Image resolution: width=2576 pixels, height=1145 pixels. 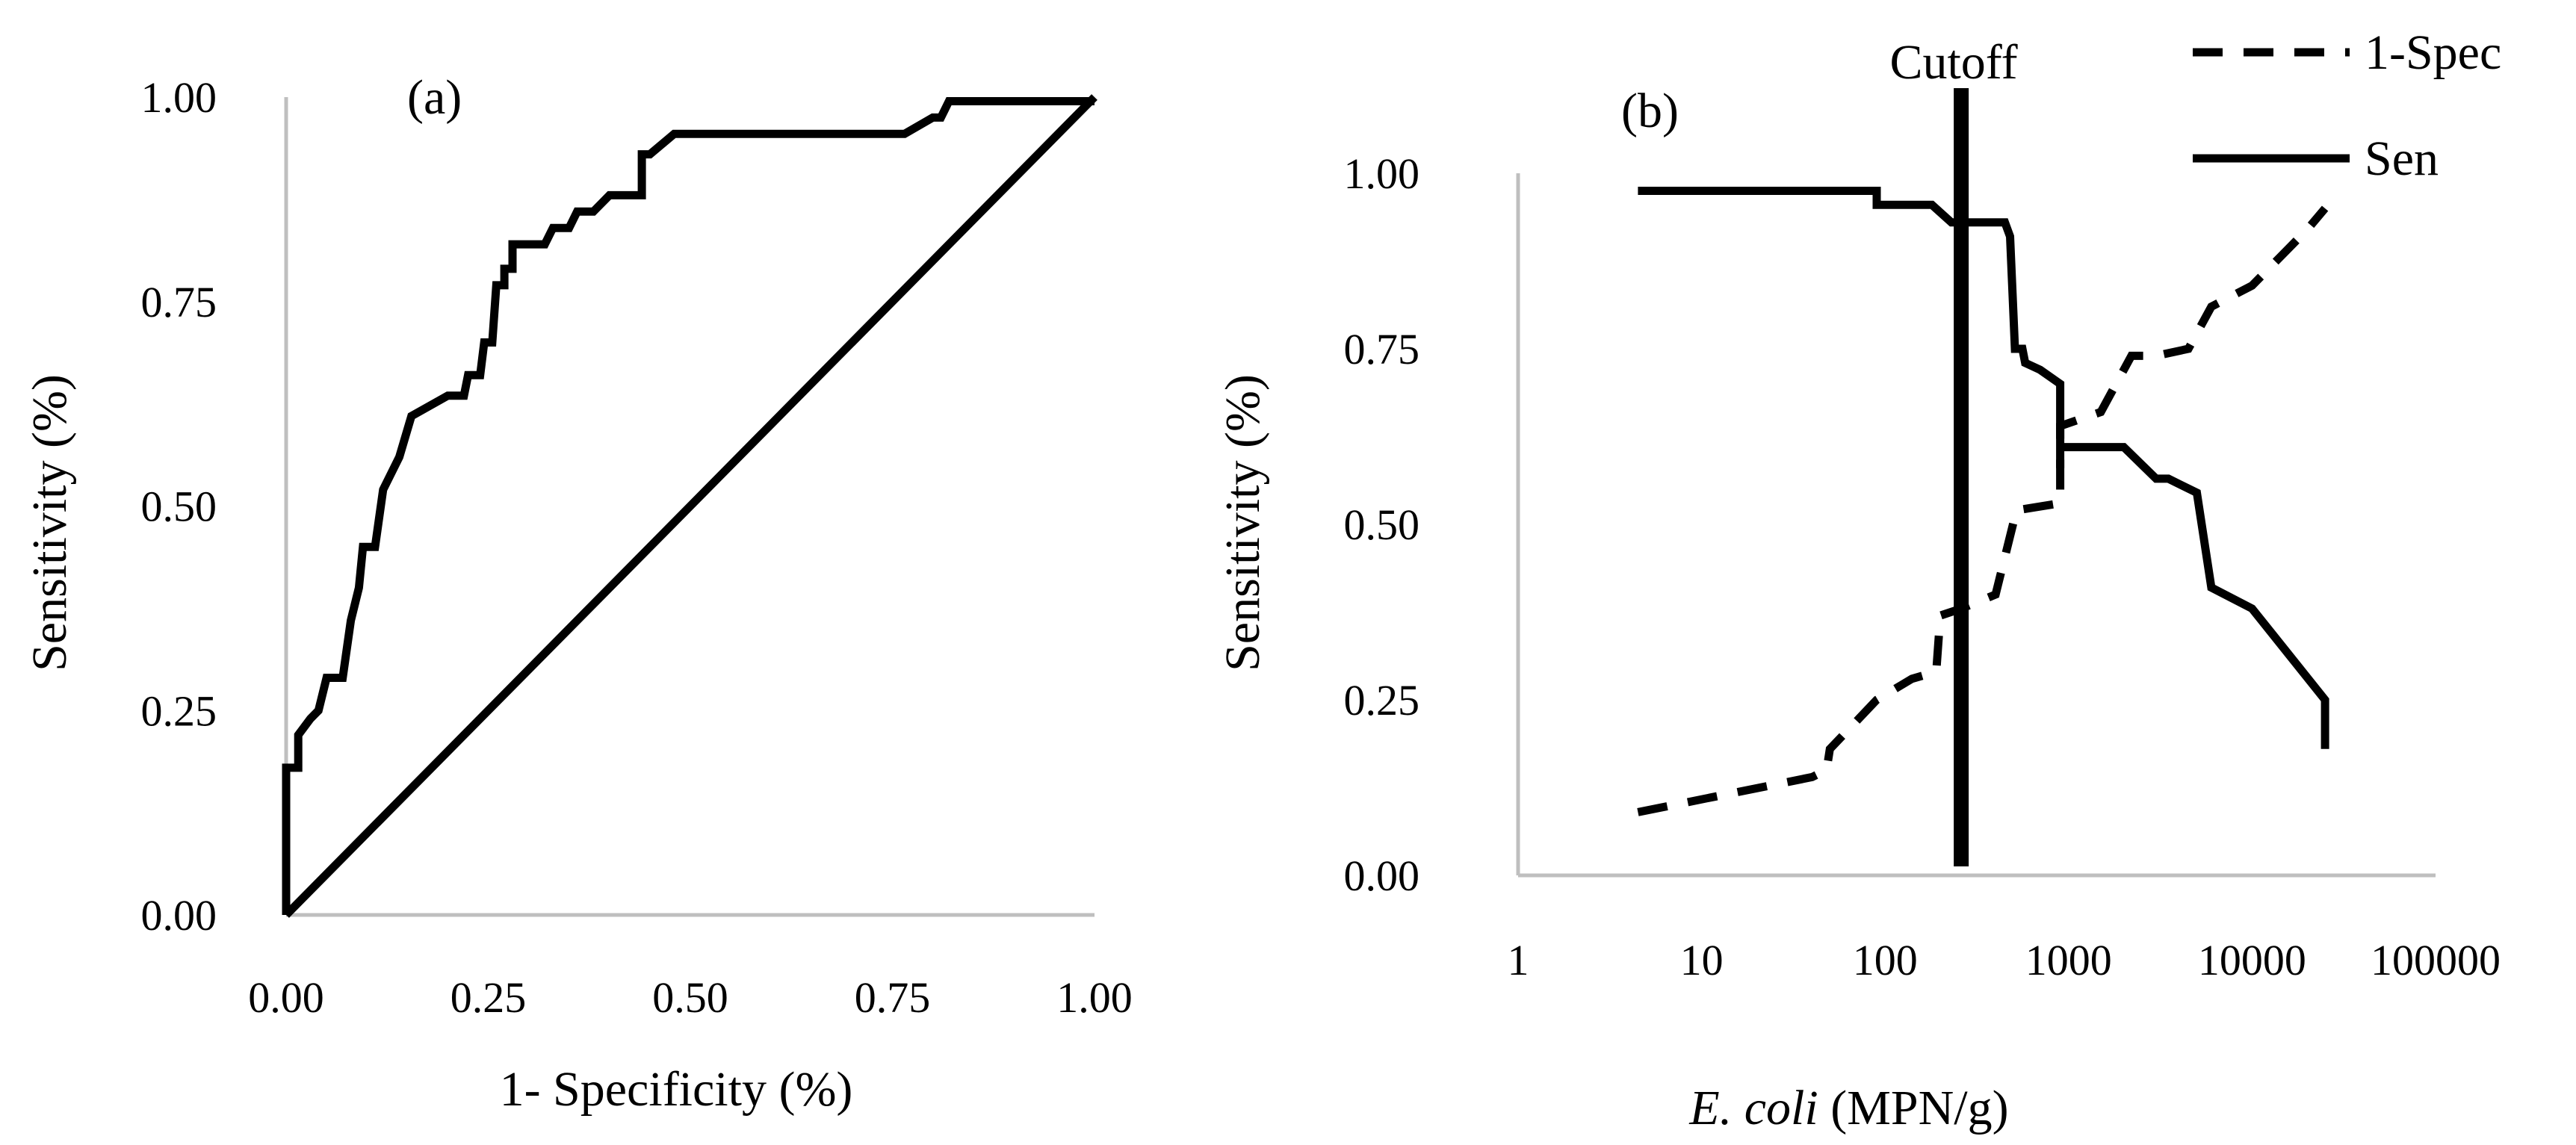 What do you see at coordinates (676, 1089) in the screenshot?
I see `panel-a-x-axis-label: 1- Specificity (%)` at bounding box center [676, 1089].